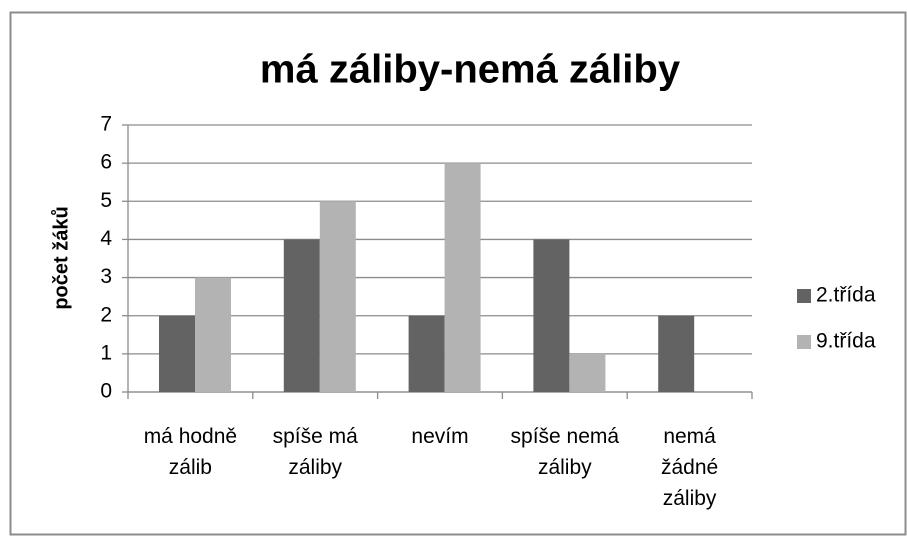 The height and width of the screenshot is (536, 907). I want to click on x-tick-label-line: žádné, so click(689, 467).